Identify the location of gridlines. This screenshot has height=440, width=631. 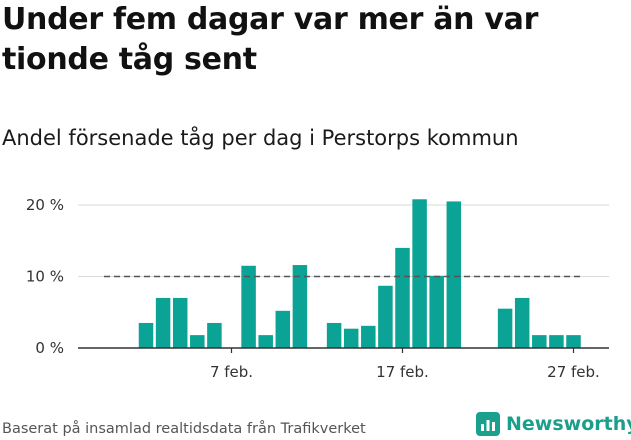
(343, 240).